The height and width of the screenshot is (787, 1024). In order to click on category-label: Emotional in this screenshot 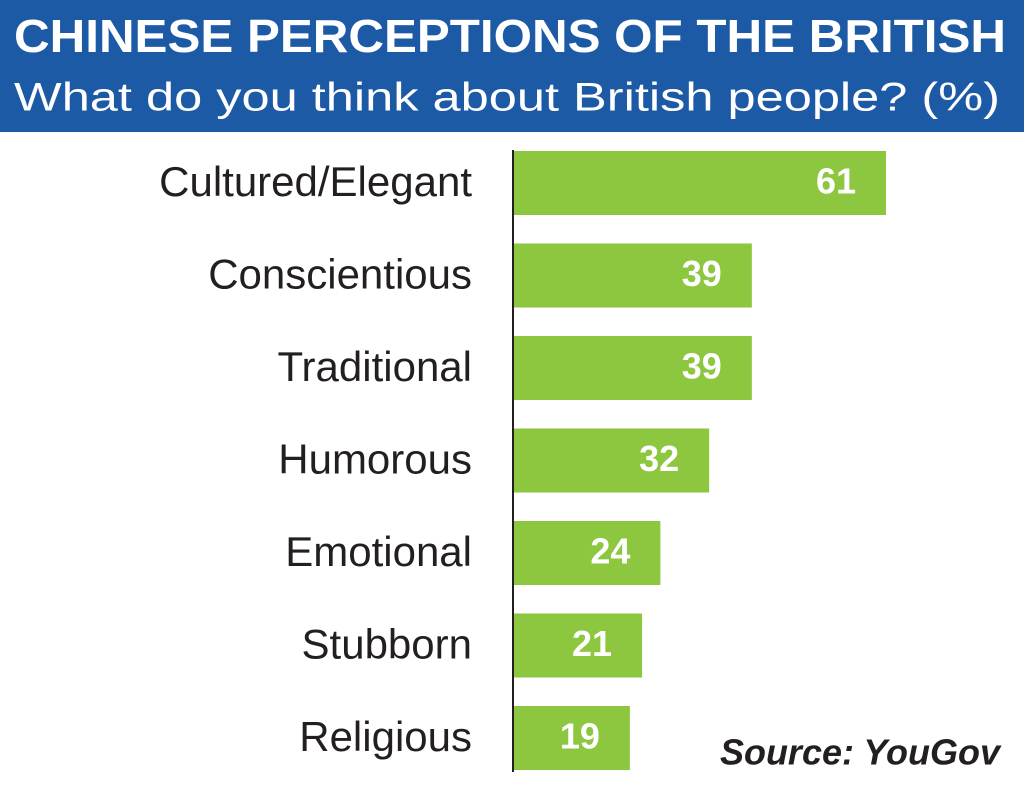, I will do `click(378, 551)`.